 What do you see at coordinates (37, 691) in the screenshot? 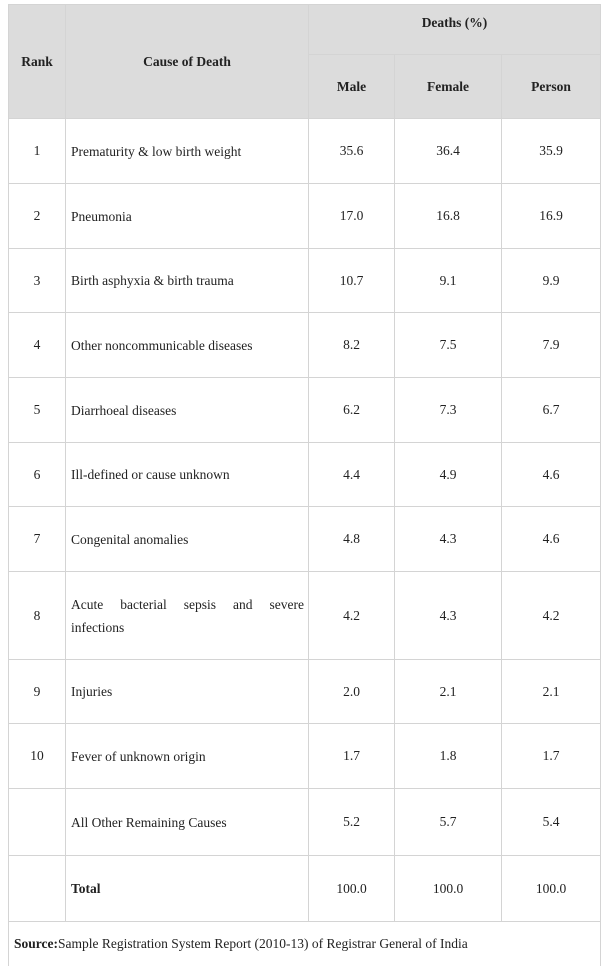
I see `cell-rank: 9` at bounding box center [37, 691].